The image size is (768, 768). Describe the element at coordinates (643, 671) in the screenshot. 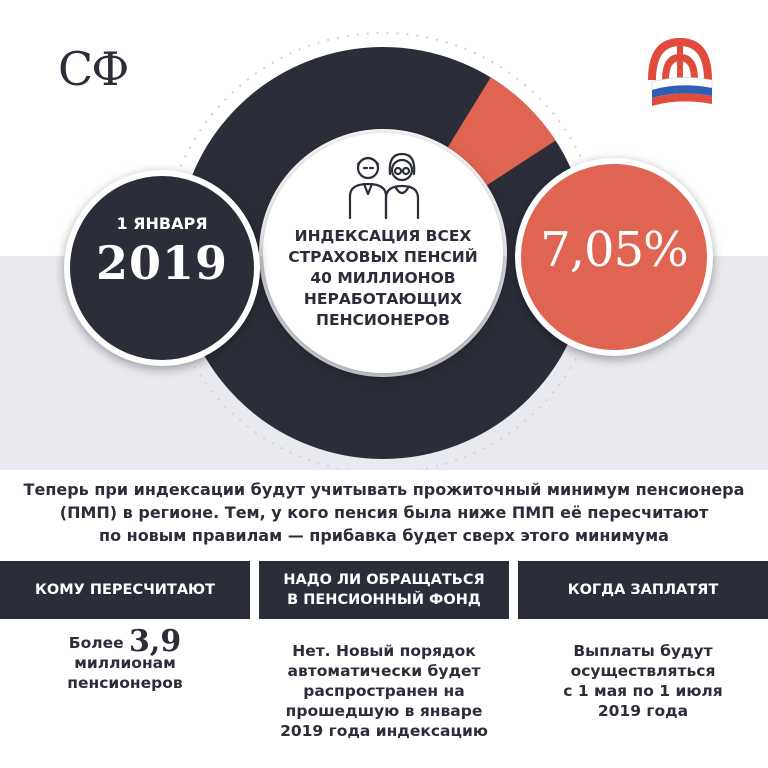

I see `when-line: осуществляться` at that location.